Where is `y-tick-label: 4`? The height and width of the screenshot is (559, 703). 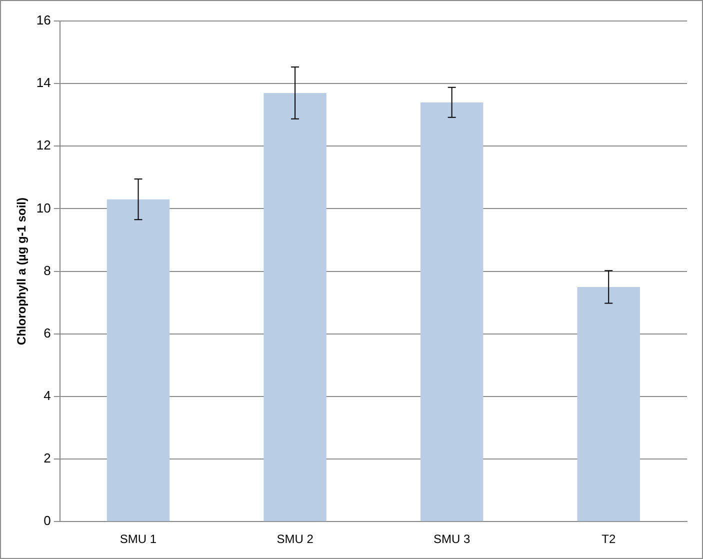 y-tick-label: 4 is located at coordinates (47, 396).